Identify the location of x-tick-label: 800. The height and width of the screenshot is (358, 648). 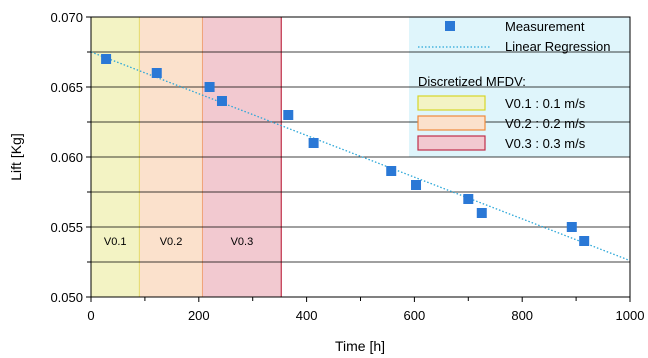
(522, 315).